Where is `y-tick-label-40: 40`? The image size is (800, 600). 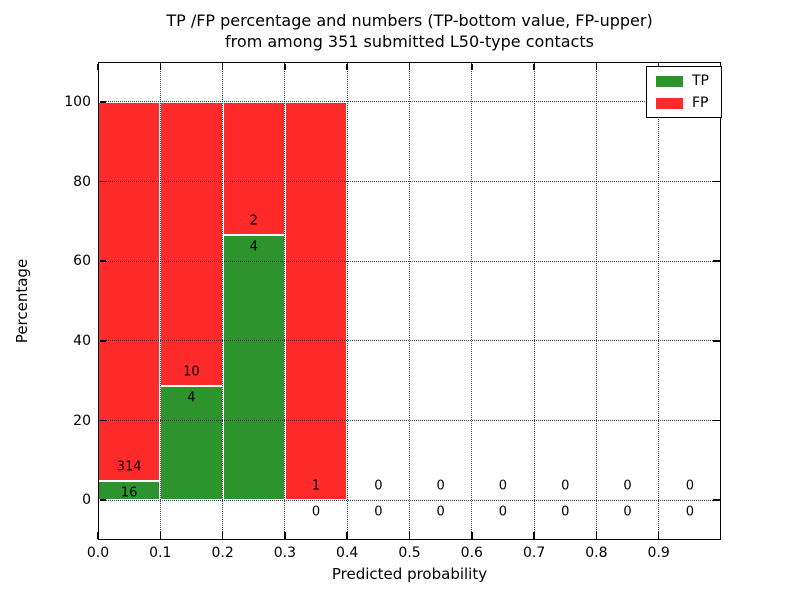 y-tick-label-40: 40 is located at coordinates (82, 340).